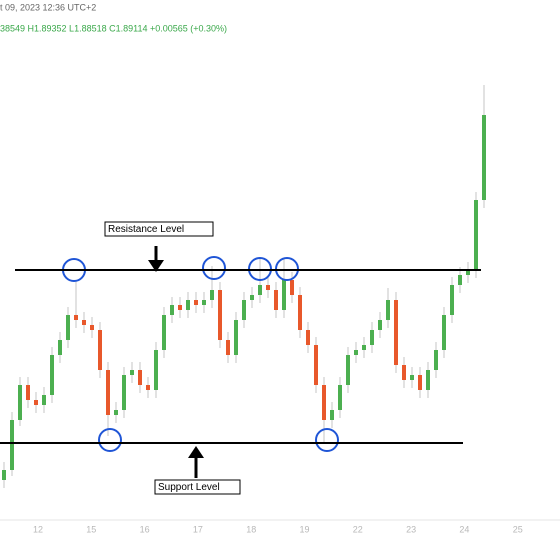  I want to click on x-tick-label: 22, so click(358, 529).